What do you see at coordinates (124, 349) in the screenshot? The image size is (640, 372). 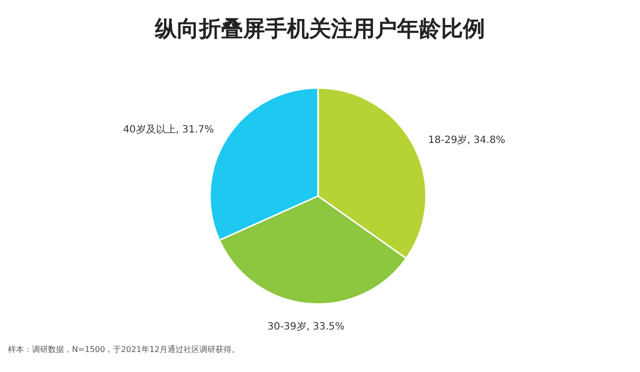 I see `text: 样本：调研数据，N=1500，于2021年12月通过社区调研获得。` at bounding box center [124, 349].